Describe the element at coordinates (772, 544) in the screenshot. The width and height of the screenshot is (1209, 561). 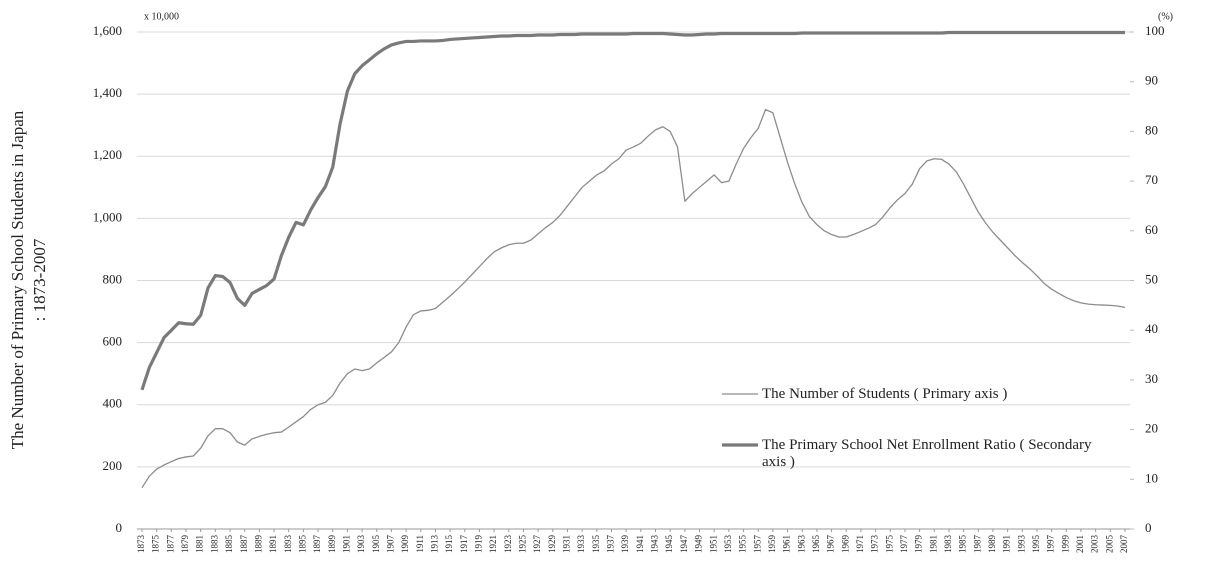
I see `x-tick-label: 1959` at that location.